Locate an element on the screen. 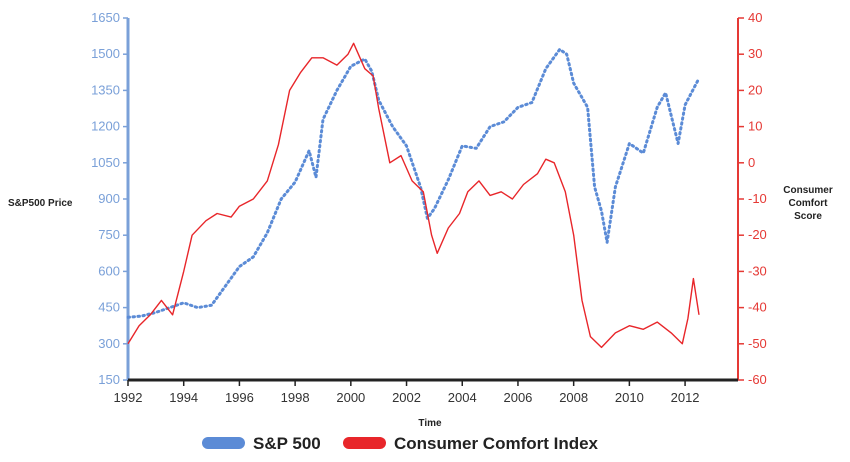  x-tick-label: 2012 is located at coordinates (685, 397).